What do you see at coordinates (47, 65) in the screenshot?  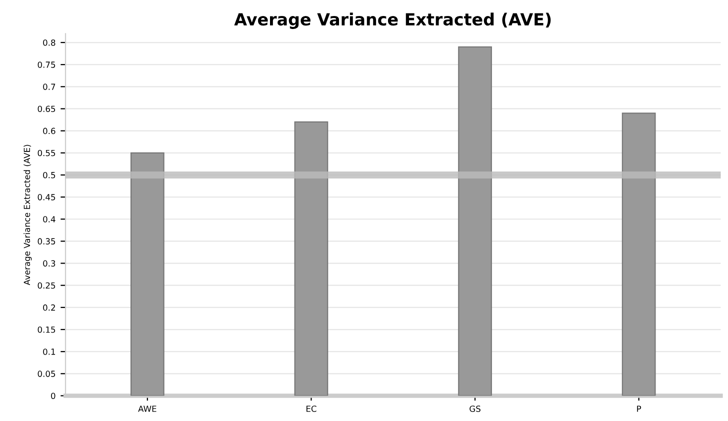 I see `y-tick-label: 0.75` at bounding box center [47, 65].